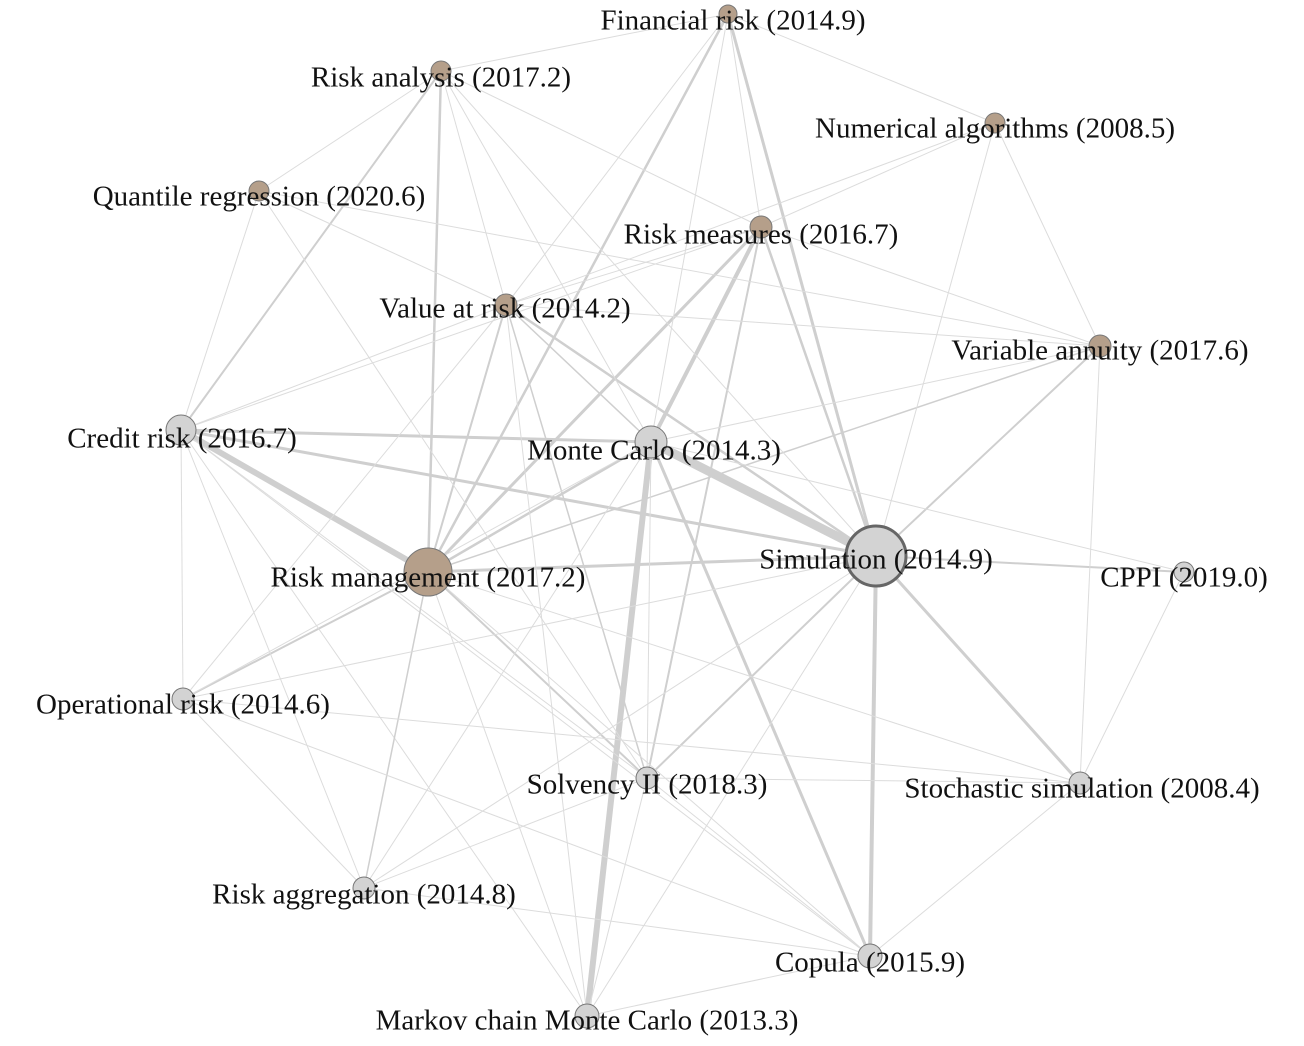 This screenshot has width=1304, height=1046. What do you see at coordinates (259, 197) in the screenshot?
I see `node-label: Quantile regression (2020.6)` at bounding box center [259, 197].